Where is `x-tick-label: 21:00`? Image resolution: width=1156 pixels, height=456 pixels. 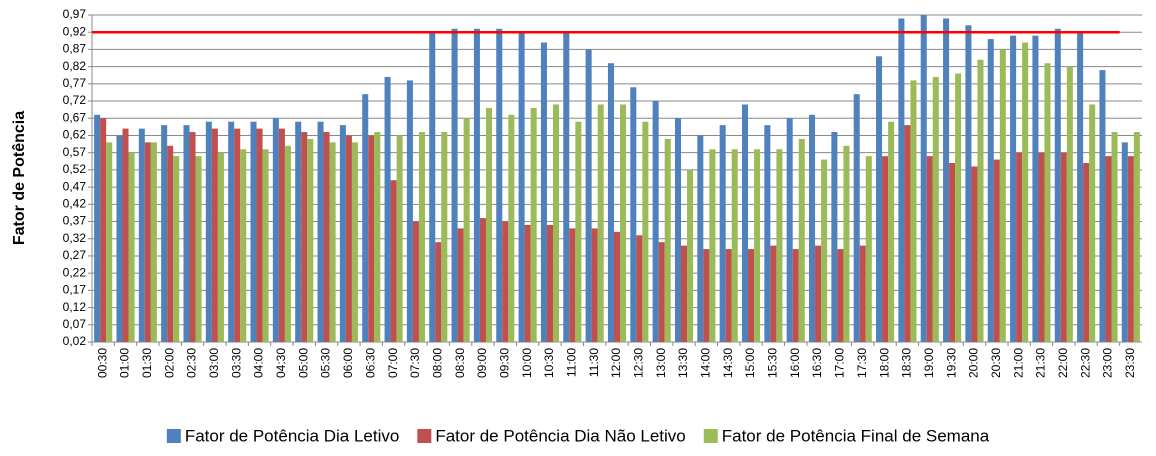
x-tick-label: 21:00 is located at coordinates (1018, 363).